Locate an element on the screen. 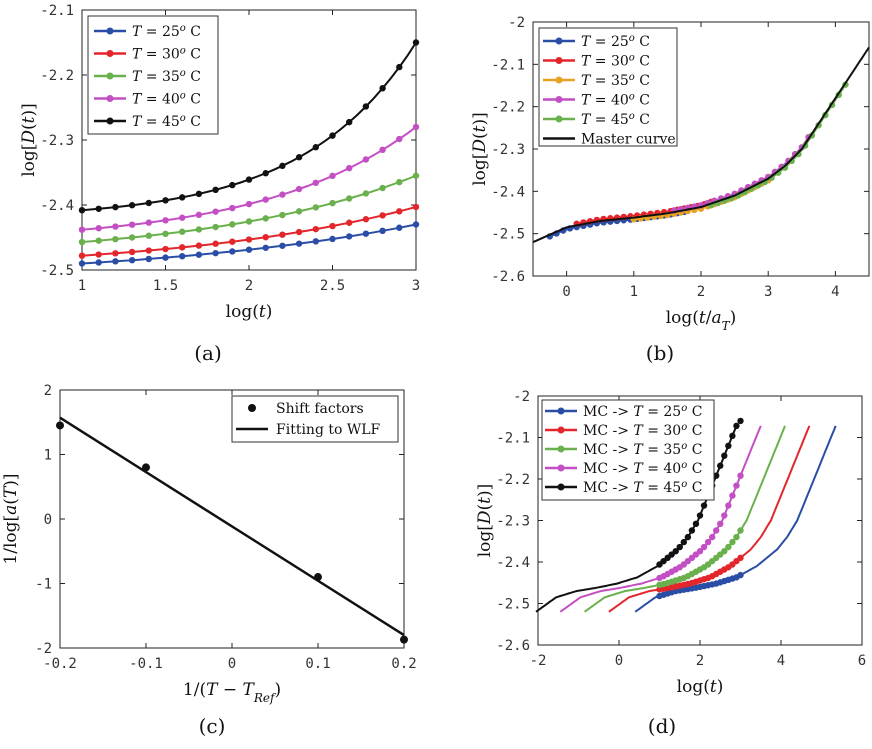 The image size is (872, 749). caption: (c) is located at coordinates (212, 726).